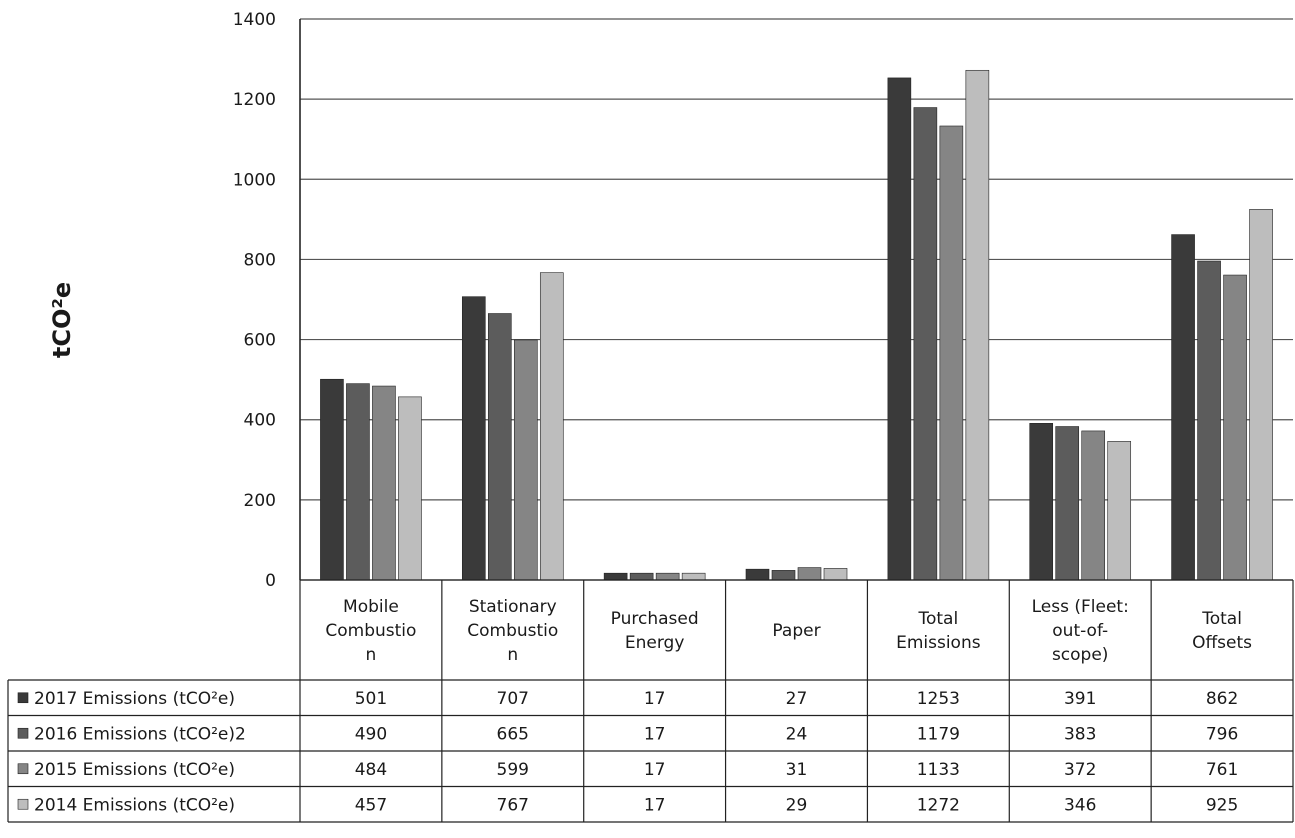  Describe the element at coordinates (254, 180) in the screenshot. I see `y-tick-label: 1000` at that location.